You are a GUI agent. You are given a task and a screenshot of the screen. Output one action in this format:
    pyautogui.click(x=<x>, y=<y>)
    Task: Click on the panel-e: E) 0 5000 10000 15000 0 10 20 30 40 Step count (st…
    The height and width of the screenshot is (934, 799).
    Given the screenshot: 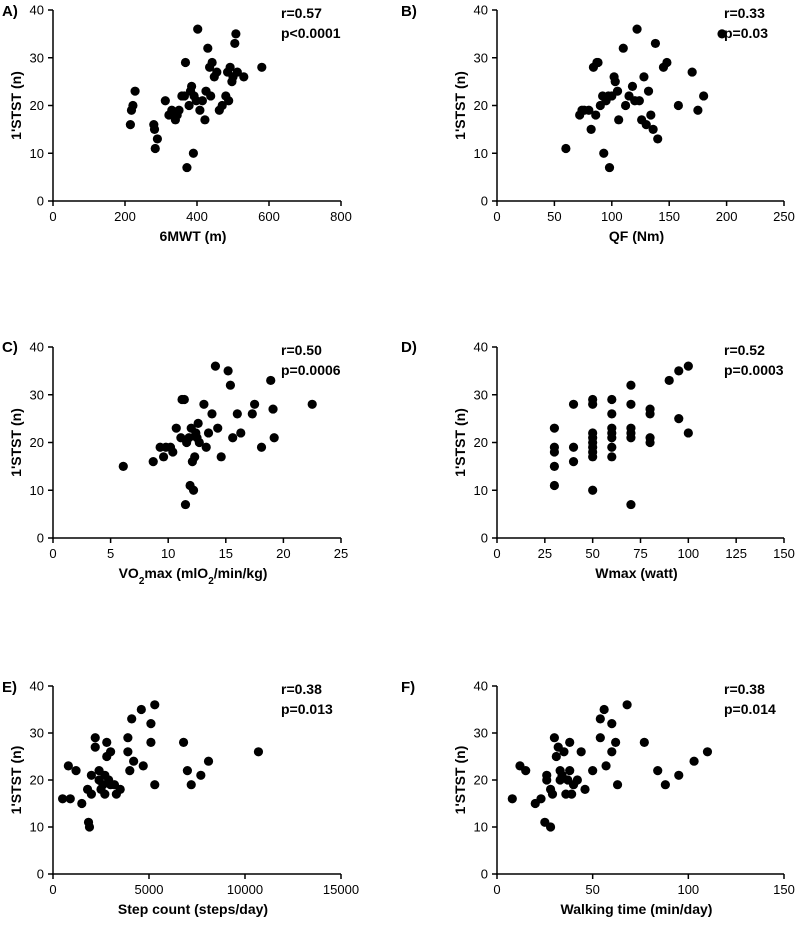 What is the action you would take?
    pyautogui.click(x=180, y=798)
    